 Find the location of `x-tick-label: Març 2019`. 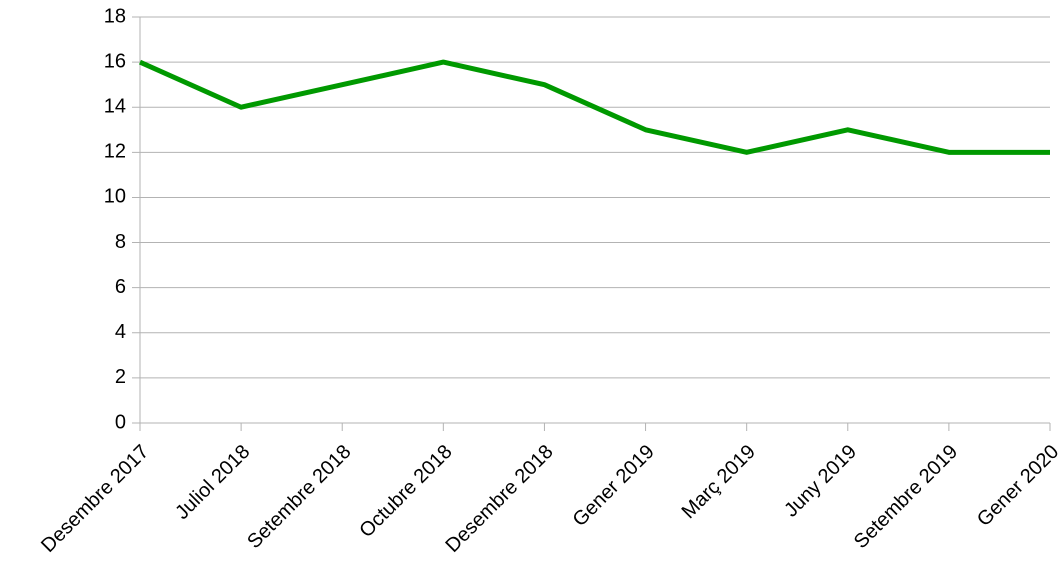

x-tick-label: Març 2019 is located at coordinates (719, 482).